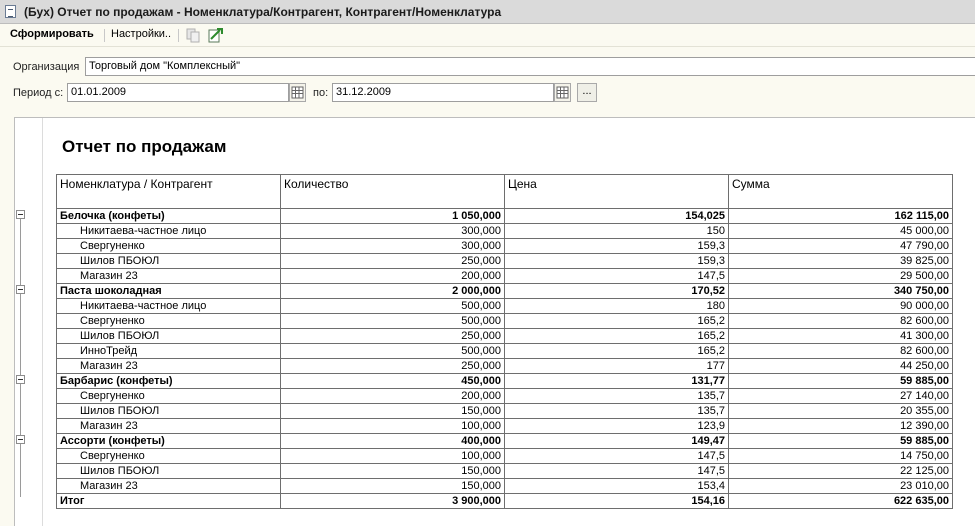 This screenshot has width=975, height=526. Describe the element at coordinates (487, 35) in the screenshot. I see `toolbar: Сформировать Настройки..` at that location.